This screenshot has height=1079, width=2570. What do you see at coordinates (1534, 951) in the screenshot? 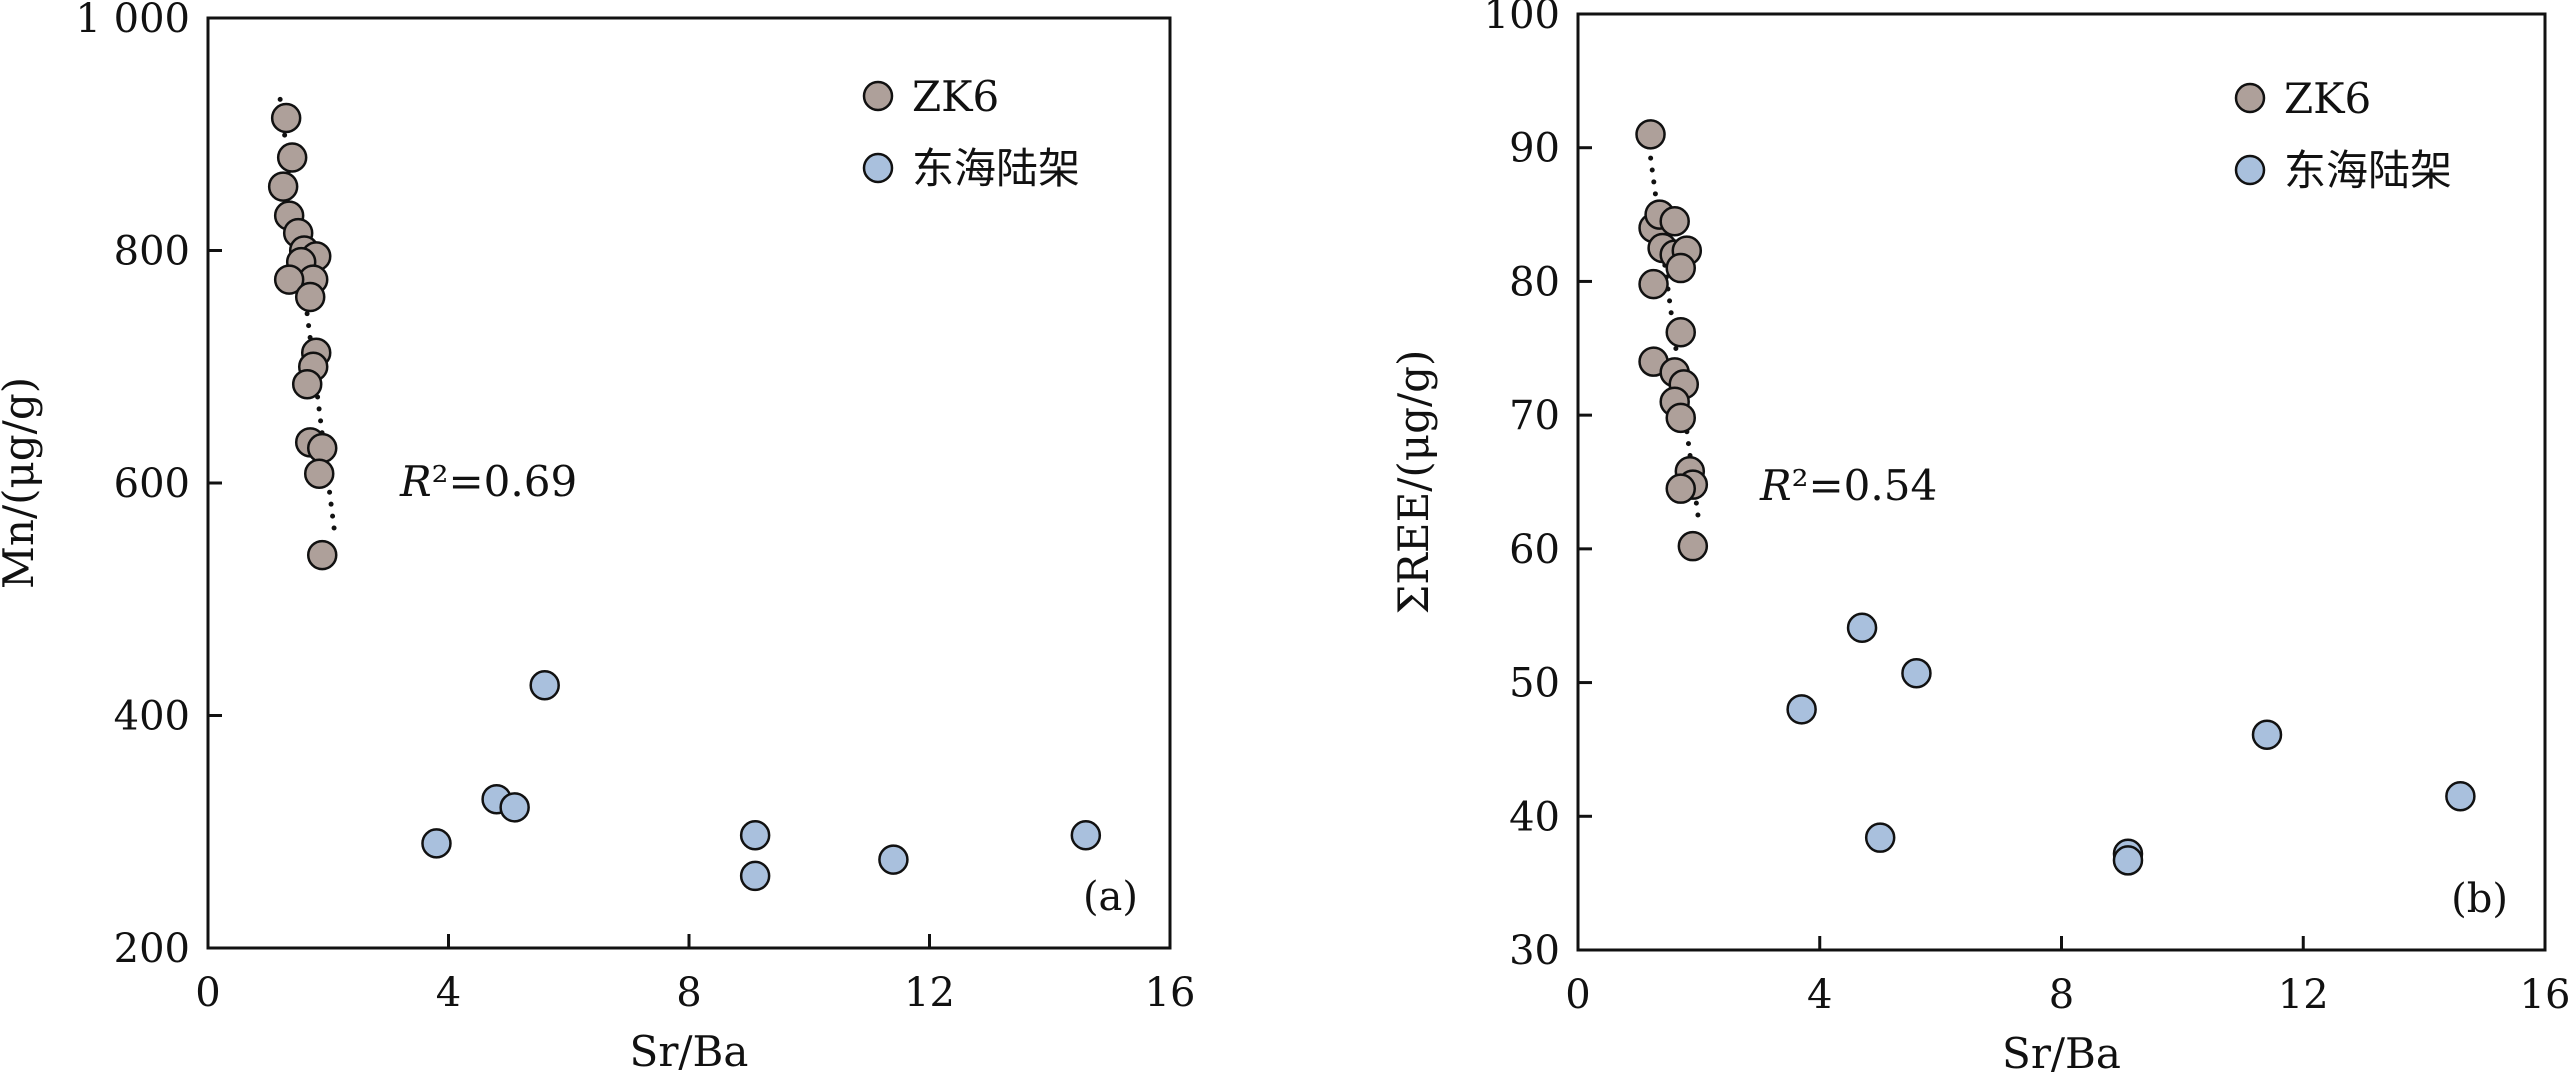
I see `y-tick-label: 30` at bounding box center [1534, 951].